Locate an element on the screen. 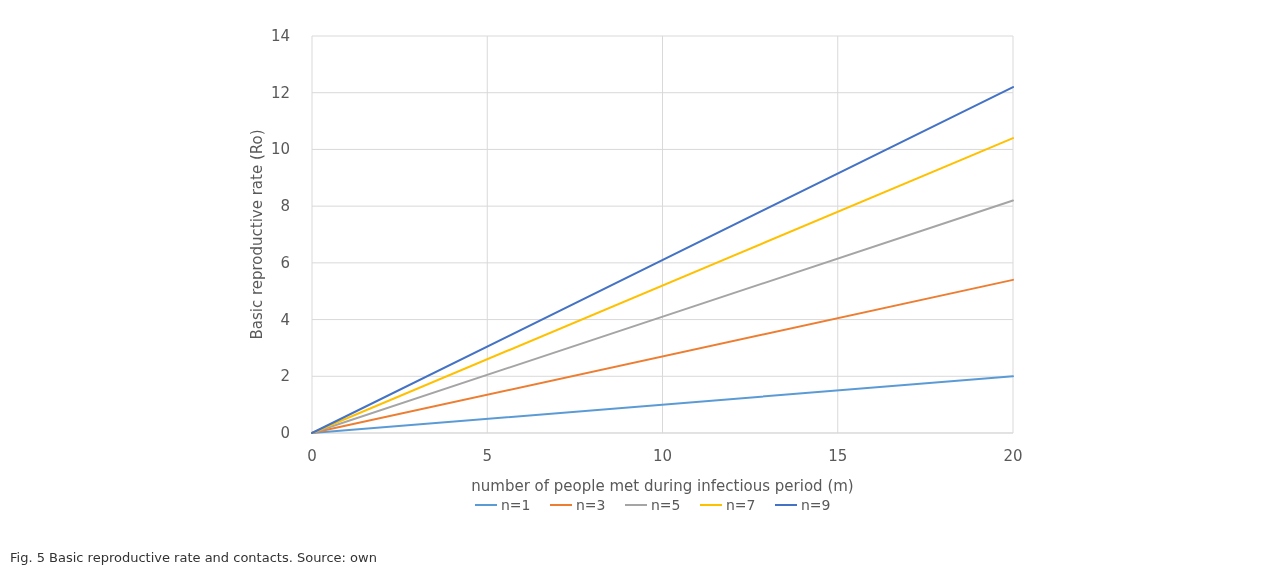  x-tick-label: 0 is located at coordinates (312, 456).